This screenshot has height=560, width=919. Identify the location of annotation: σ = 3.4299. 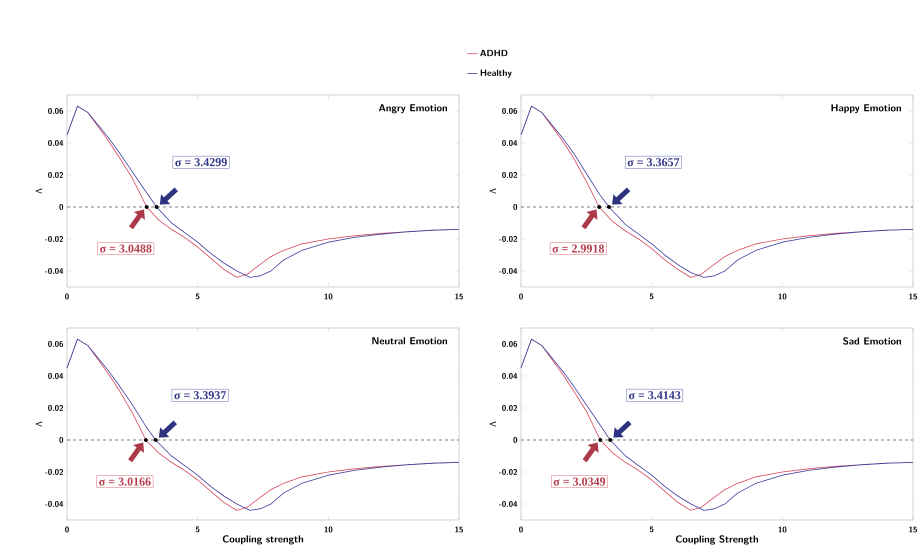
(201, 162).